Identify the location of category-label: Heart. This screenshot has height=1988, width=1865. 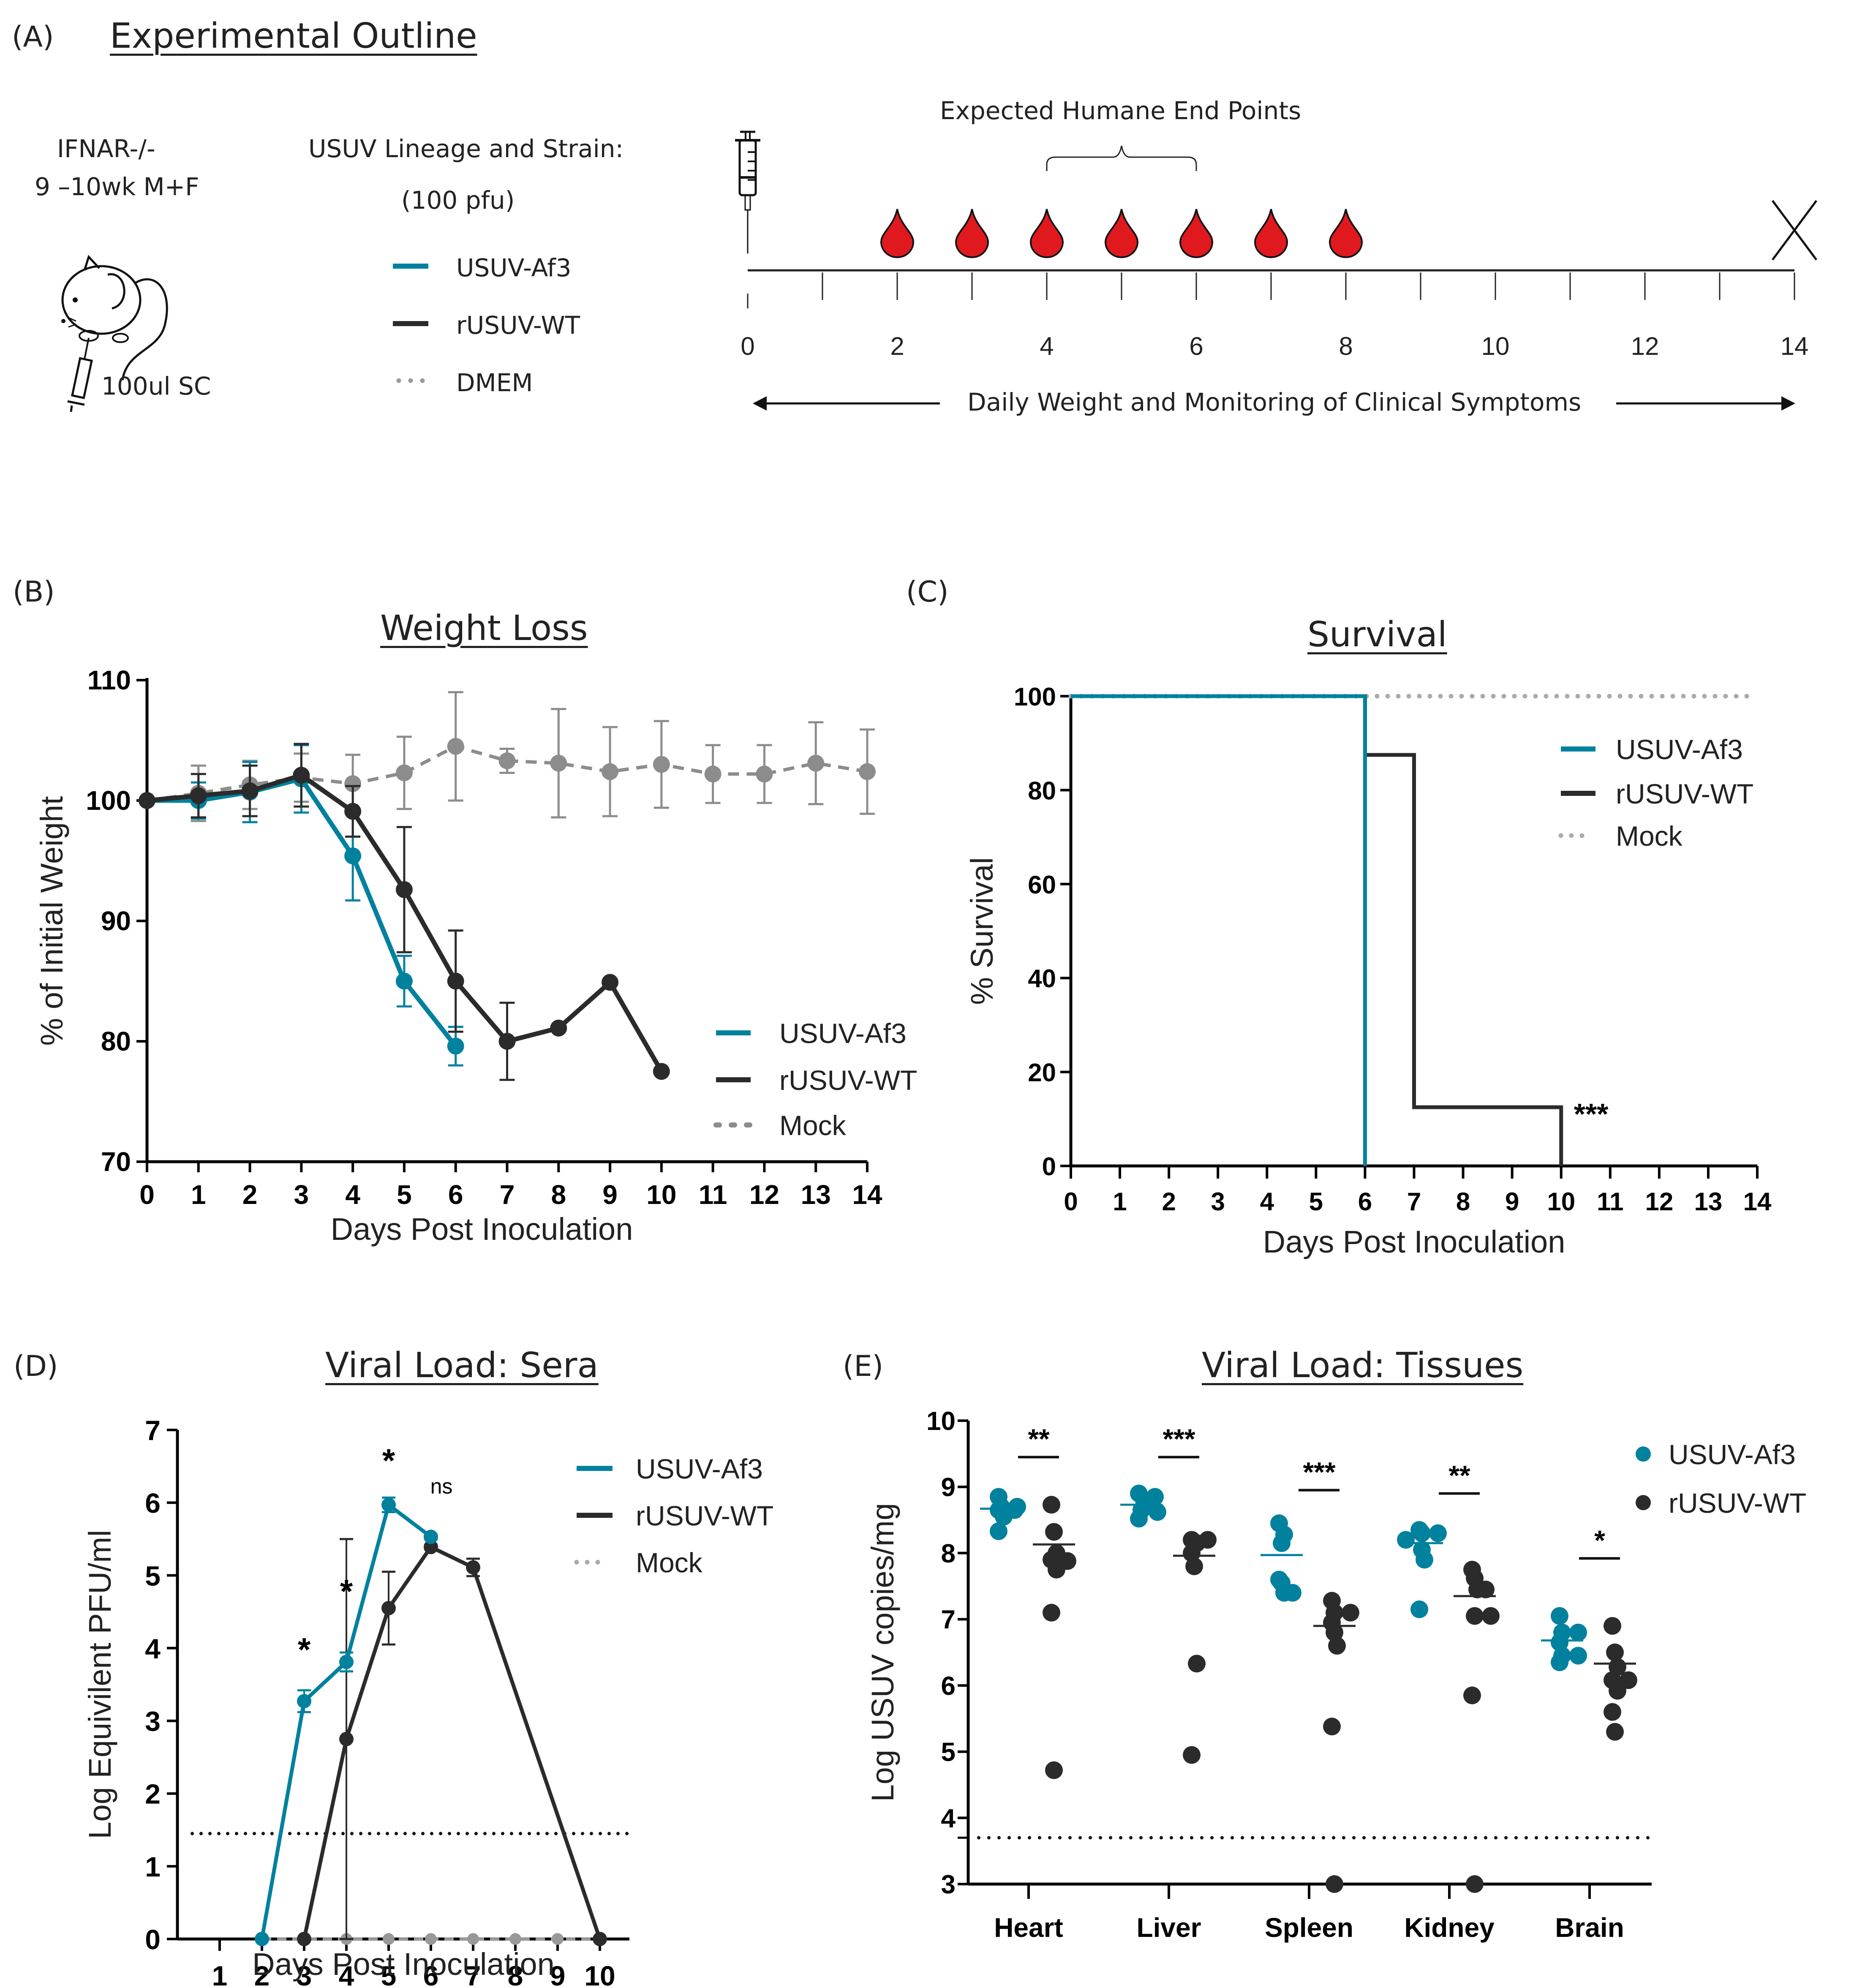
(1028, 1927).